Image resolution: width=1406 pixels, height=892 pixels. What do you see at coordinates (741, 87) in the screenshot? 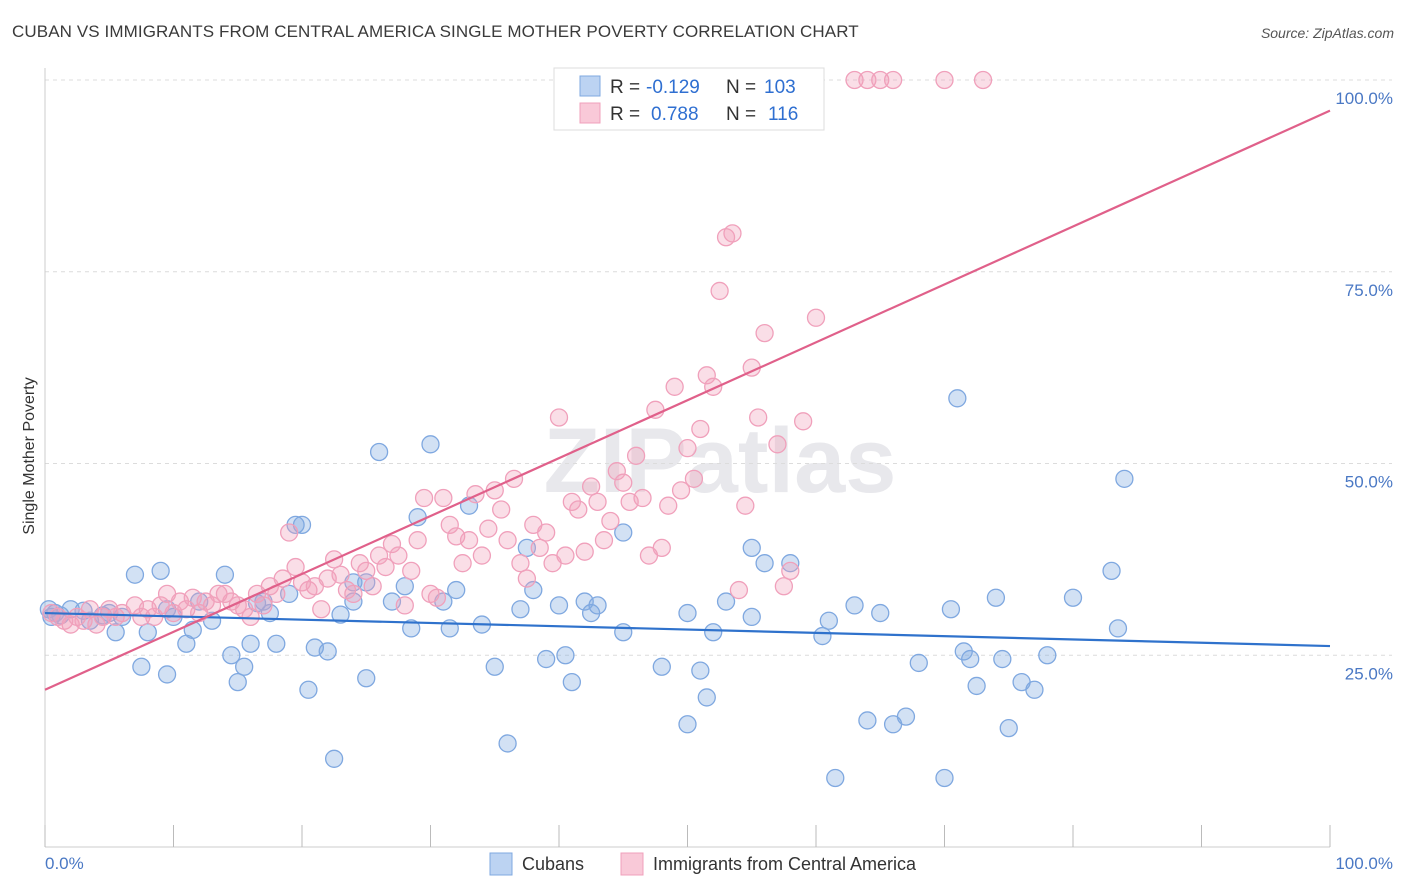
I see `legend-n-label-1: N =` at bounding box center [741, 87].